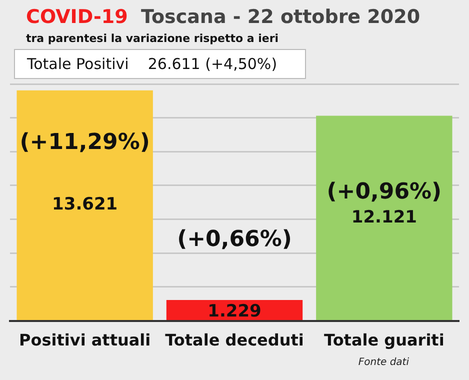  Describe the element at coordinates (160, 64) in the screenshot. I see `text: Totale Positivi 26.611 (+4,50%)` at that location.